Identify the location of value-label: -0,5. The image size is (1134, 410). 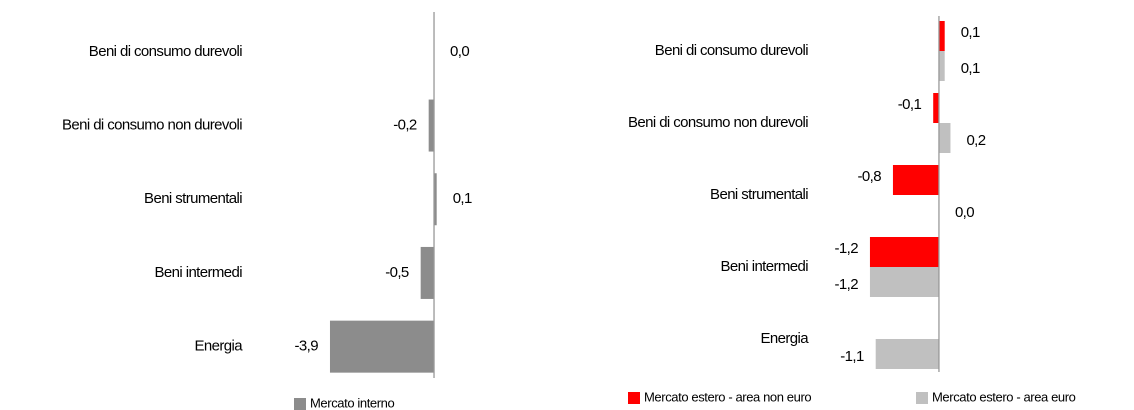
(397, 272).